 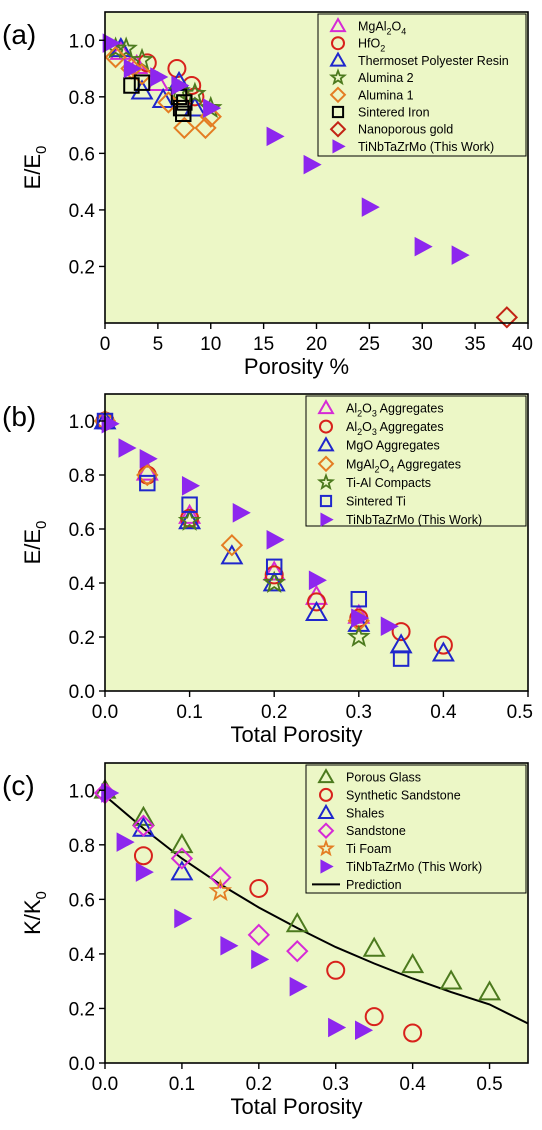 What do you see at coordinates (105, 344) in the screenshot?
I see `x-tick-label: 0` at bounding box center [105, 344].